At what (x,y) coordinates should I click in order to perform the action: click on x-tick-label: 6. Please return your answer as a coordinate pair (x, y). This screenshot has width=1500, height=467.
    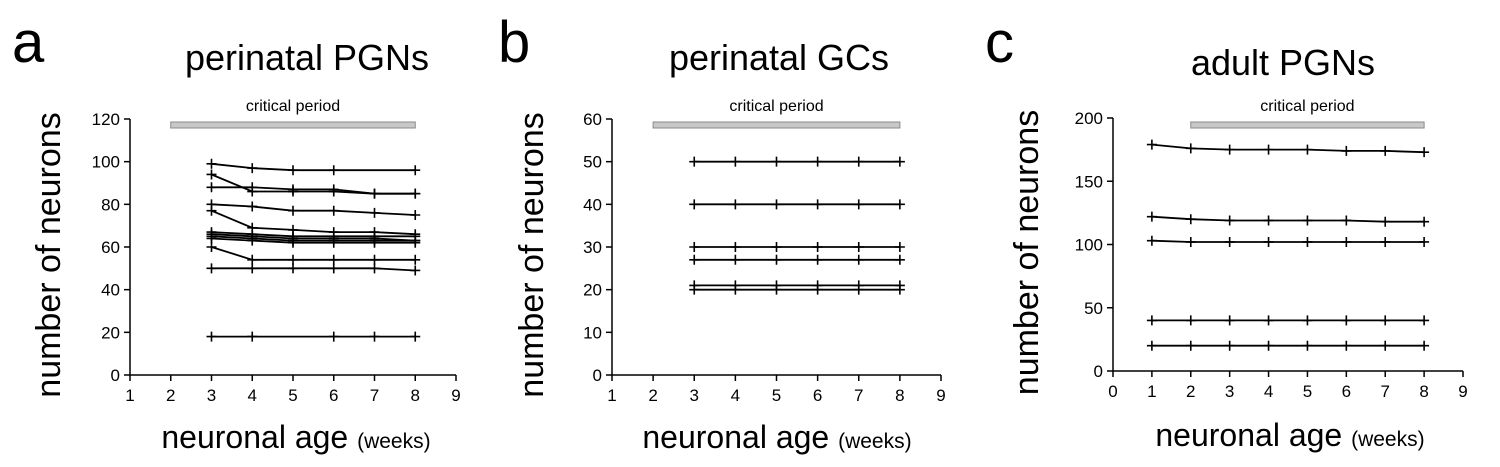
    Looking at the image, I should click on (1346, 391).